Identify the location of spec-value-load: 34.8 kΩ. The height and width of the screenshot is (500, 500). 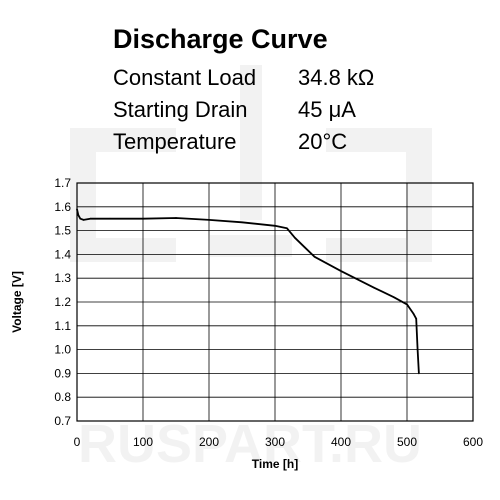
(336, 77).